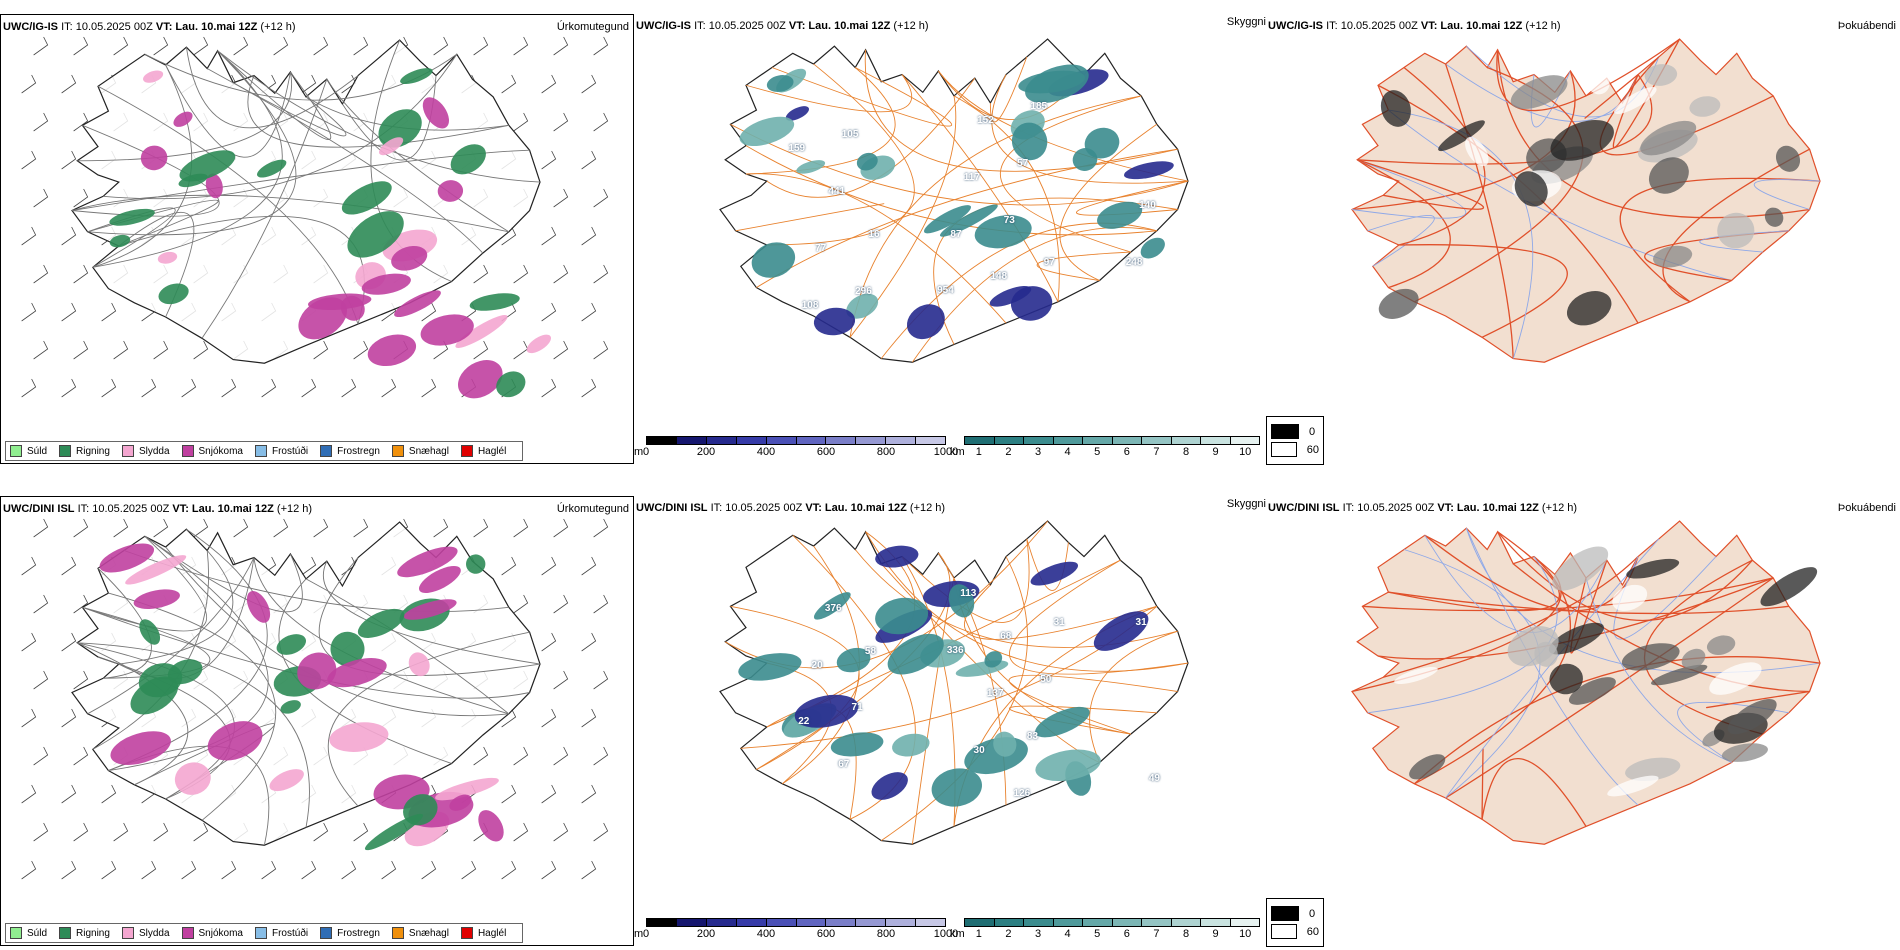  What do you see at coordinates (979, 750) in the screenshot?
I see `visibility-value-label: 30` at bounding box center [979, 750].